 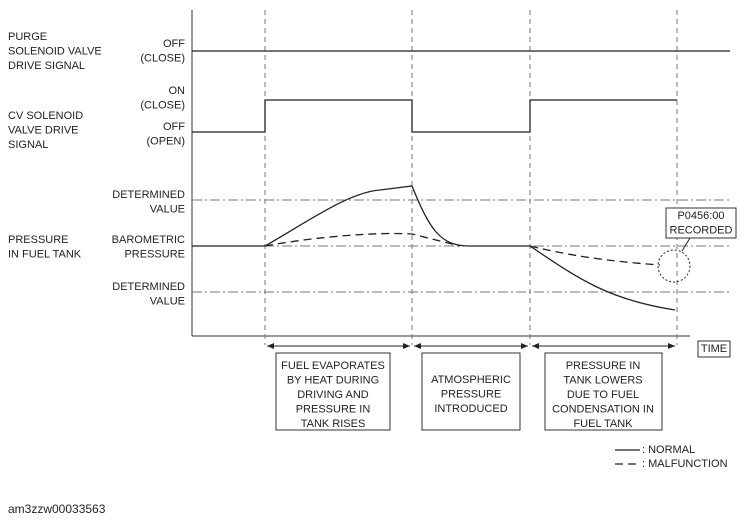 I want to click on label: : NORMAL, so click(x=668, y=450).